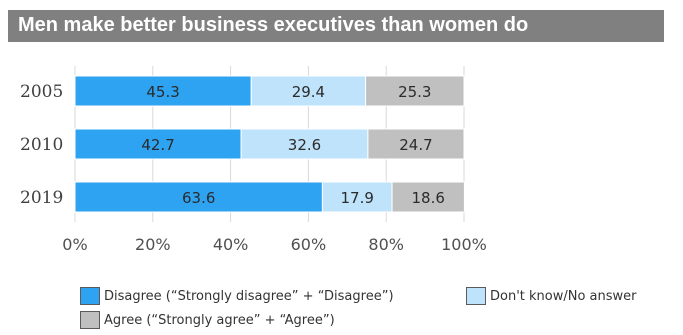 This screenshot has height=335, width=683. I want to click on x-tick-label-100: 100%, so click(464, 244).